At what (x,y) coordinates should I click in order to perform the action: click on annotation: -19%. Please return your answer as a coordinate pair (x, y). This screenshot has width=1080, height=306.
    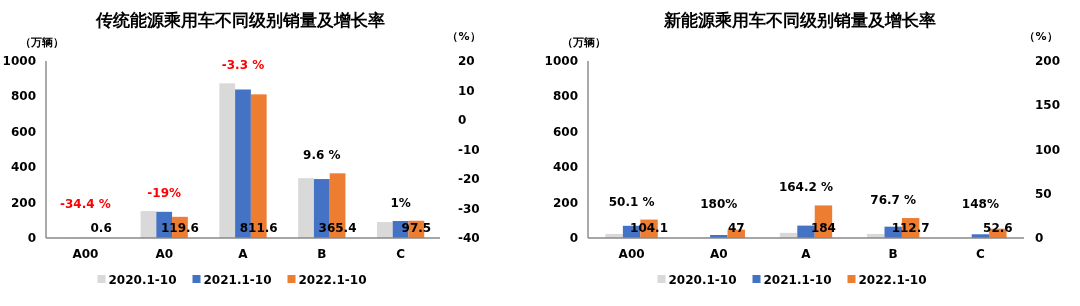
    Looking at the image, I should click on (164, 193).